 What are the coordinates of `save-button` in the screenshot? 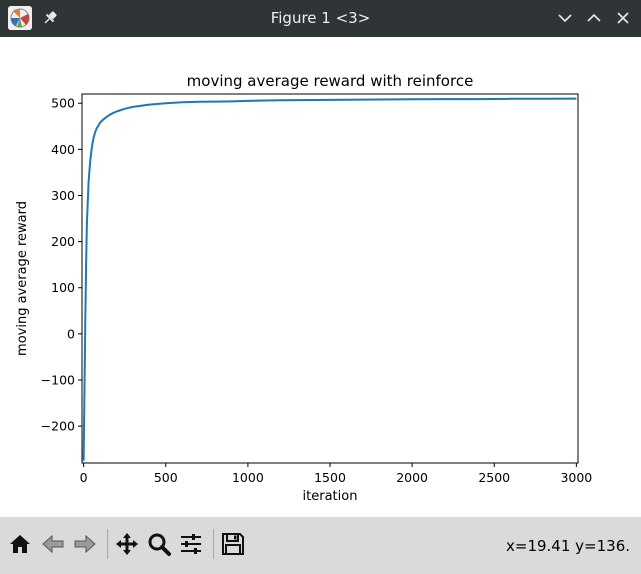 It's located at (233, 544).